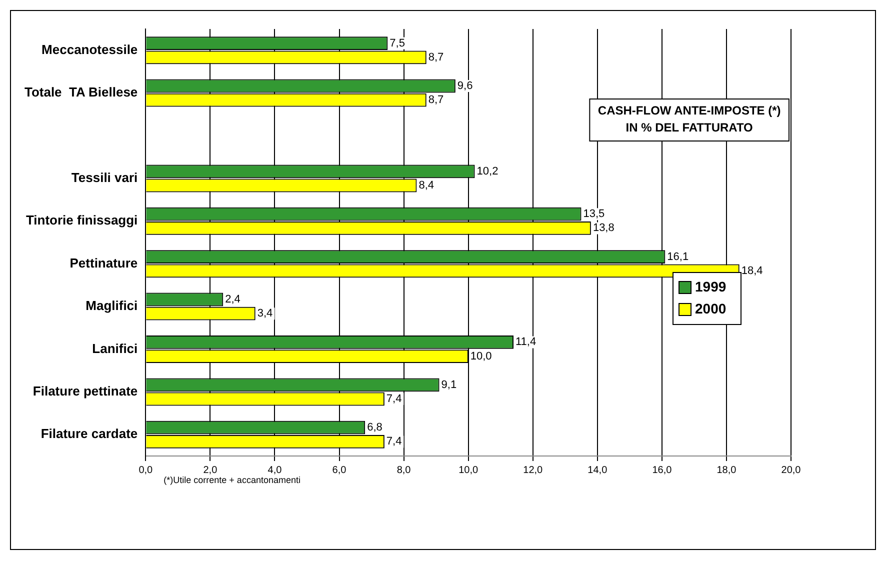  What do you see at coordinates (487, 171) in the screenshot?
I see `data-label: 10,2` at bounding box center [487, 171].